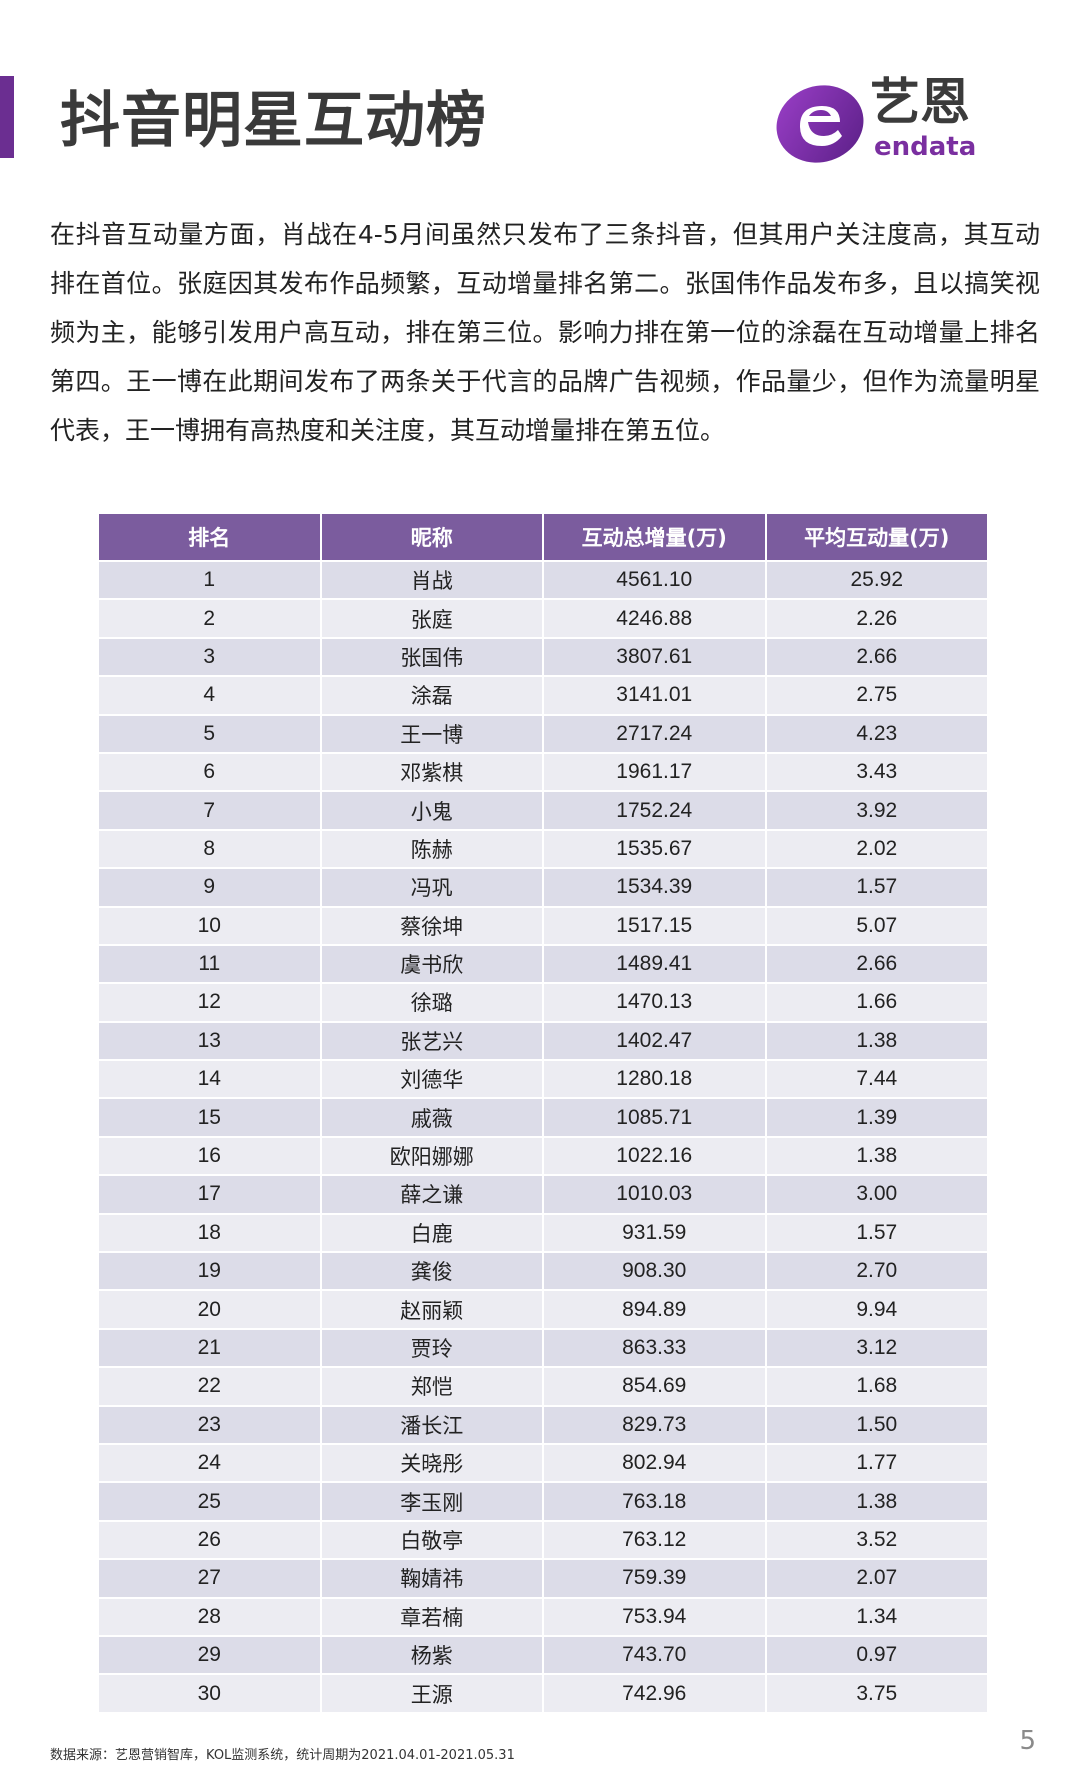  I want to click on table-row: 13 张艺兴 1402.47 1.38, so click(543, 1041).